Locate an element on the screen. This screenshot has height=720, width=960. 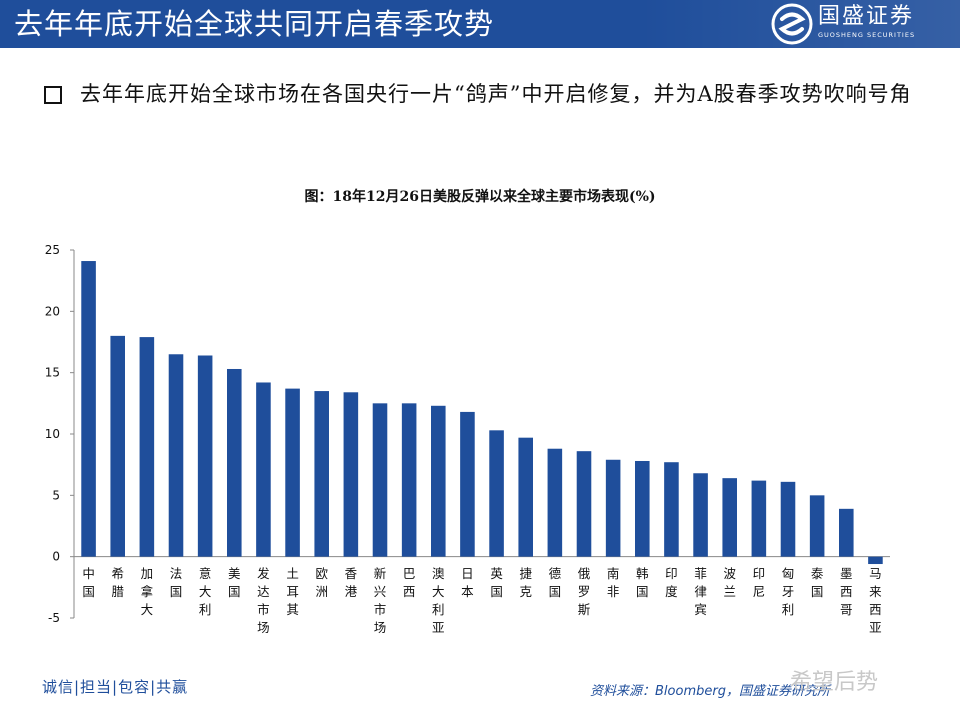
category-label: 墨西哥 is located at coordinates (846, 591).